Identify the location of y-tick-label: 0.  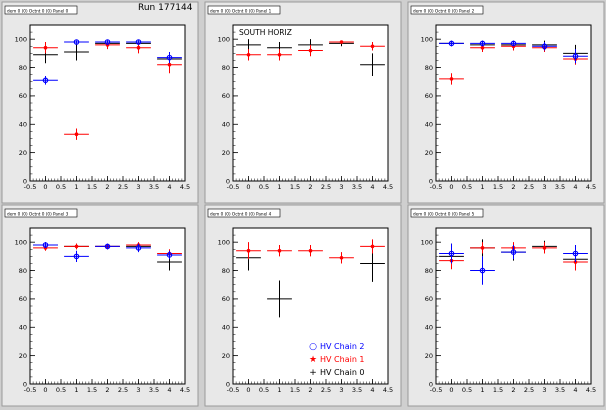
(431, 384).